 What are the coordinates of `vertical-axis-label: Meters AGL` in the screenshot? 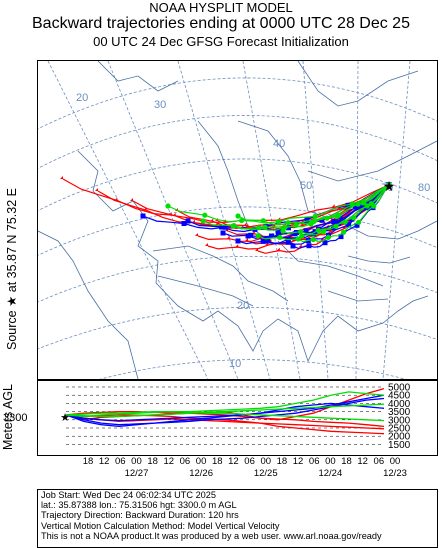 It's located at (8, 417).